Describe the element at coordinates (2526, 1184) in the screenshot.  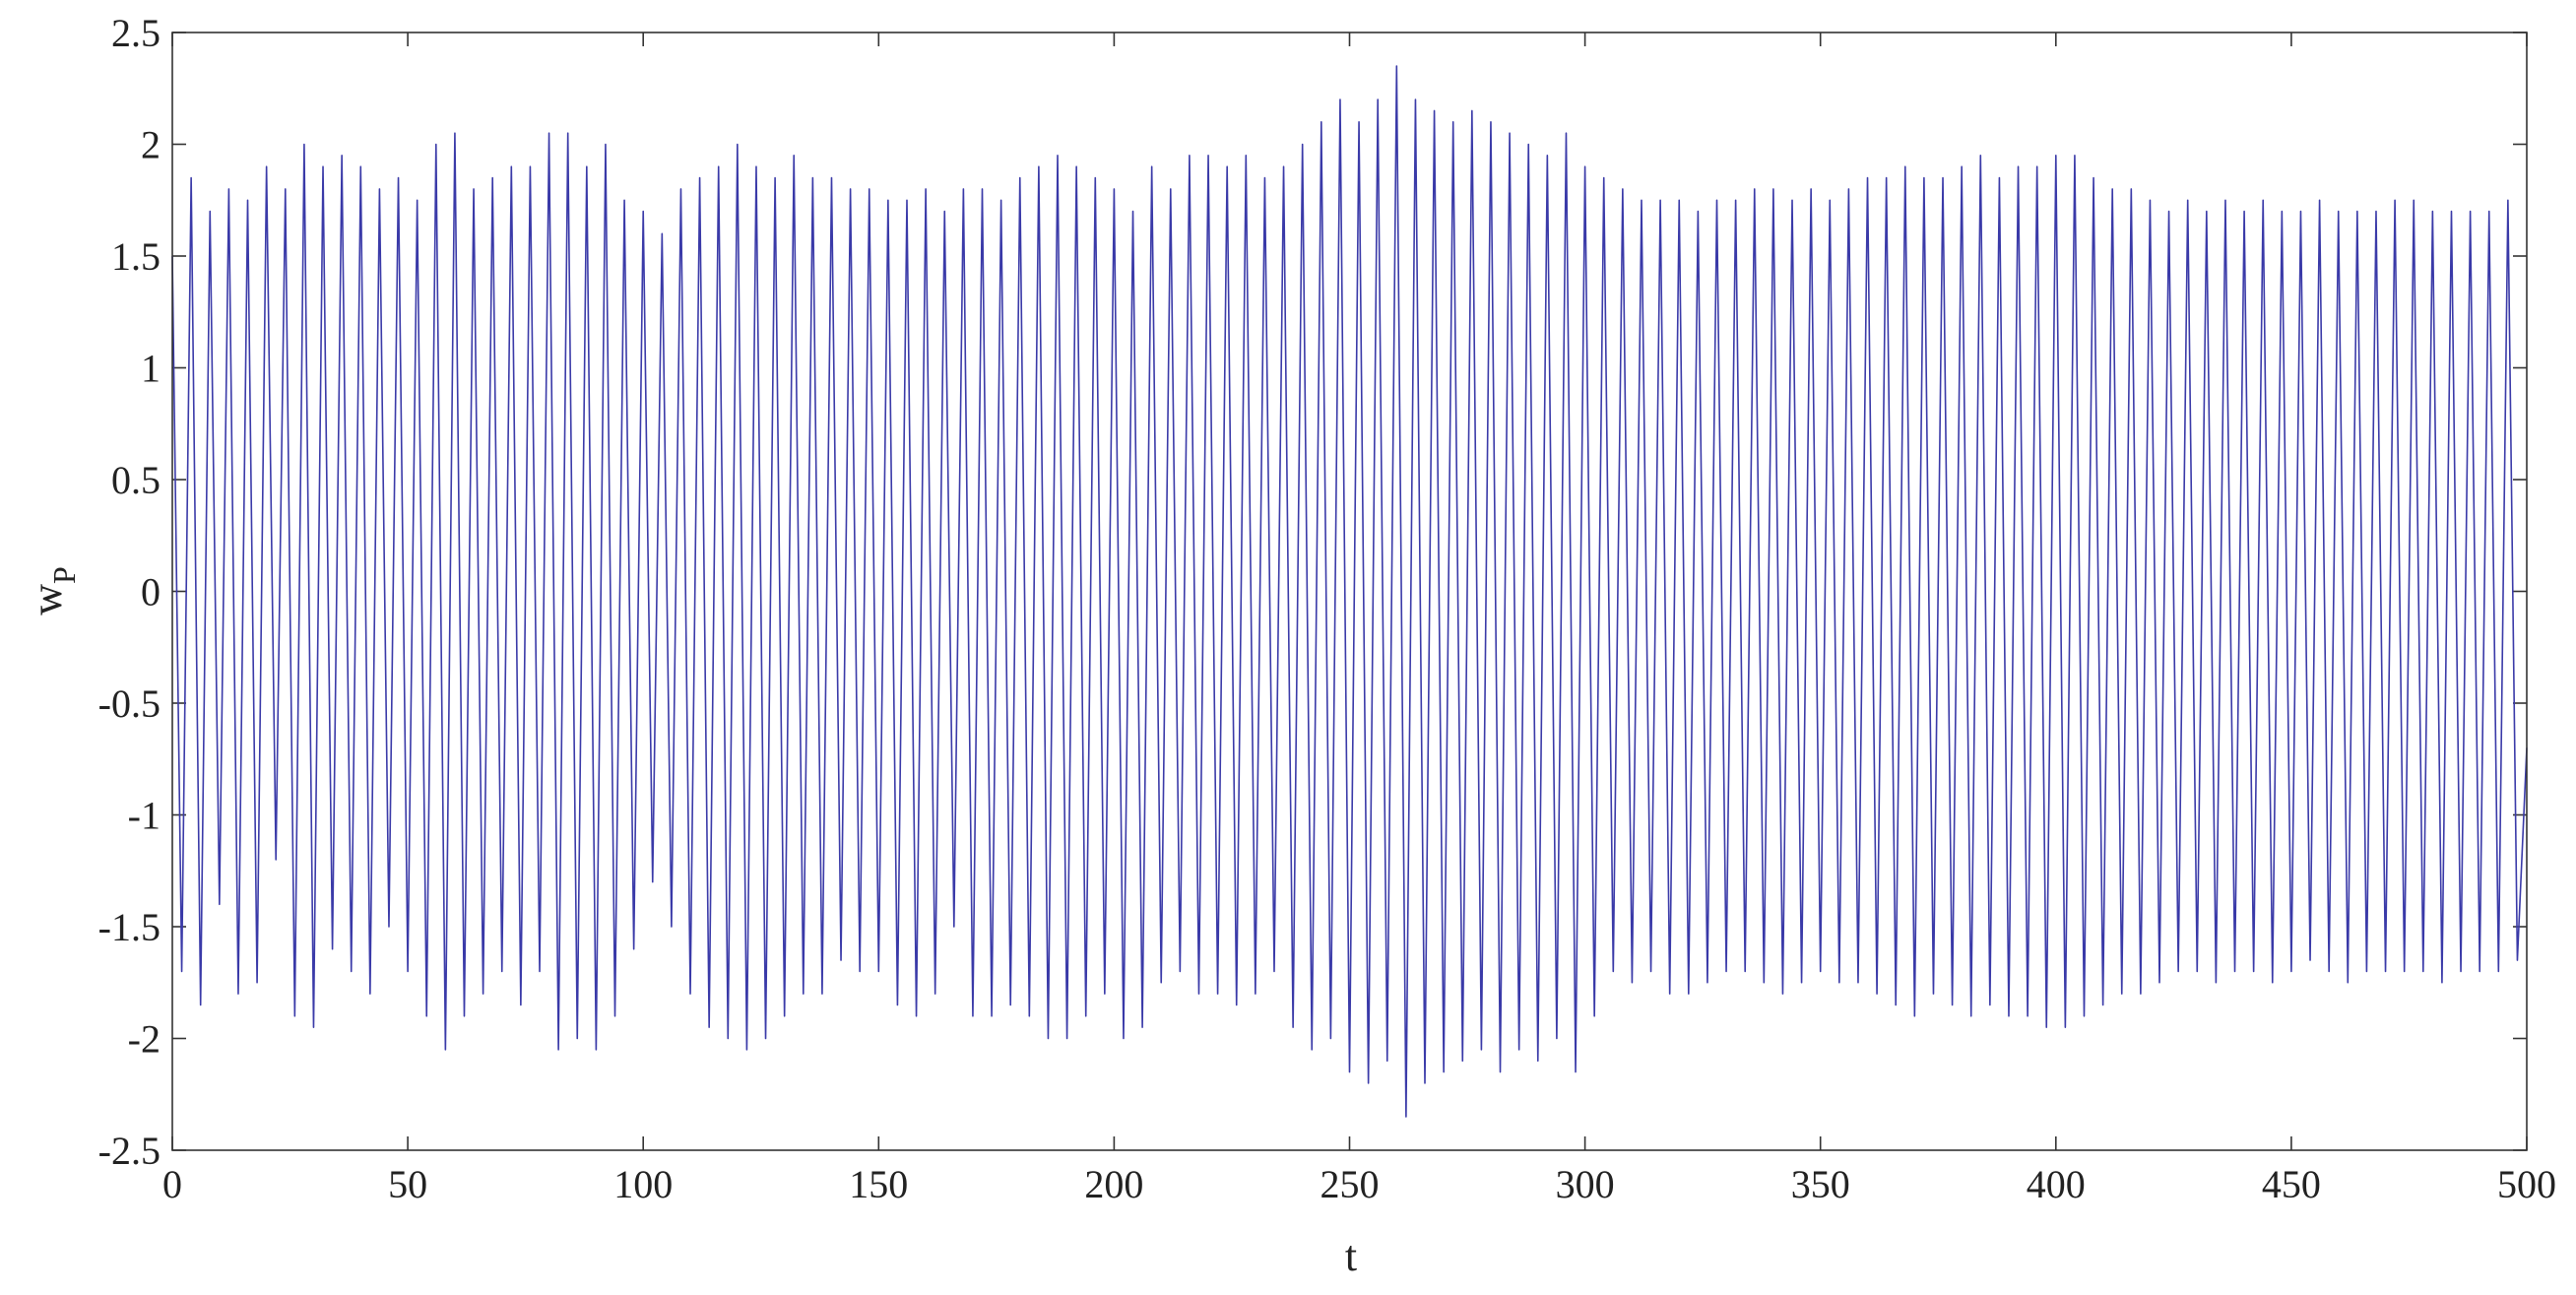
I see `x-tick-label: 500` at that location.